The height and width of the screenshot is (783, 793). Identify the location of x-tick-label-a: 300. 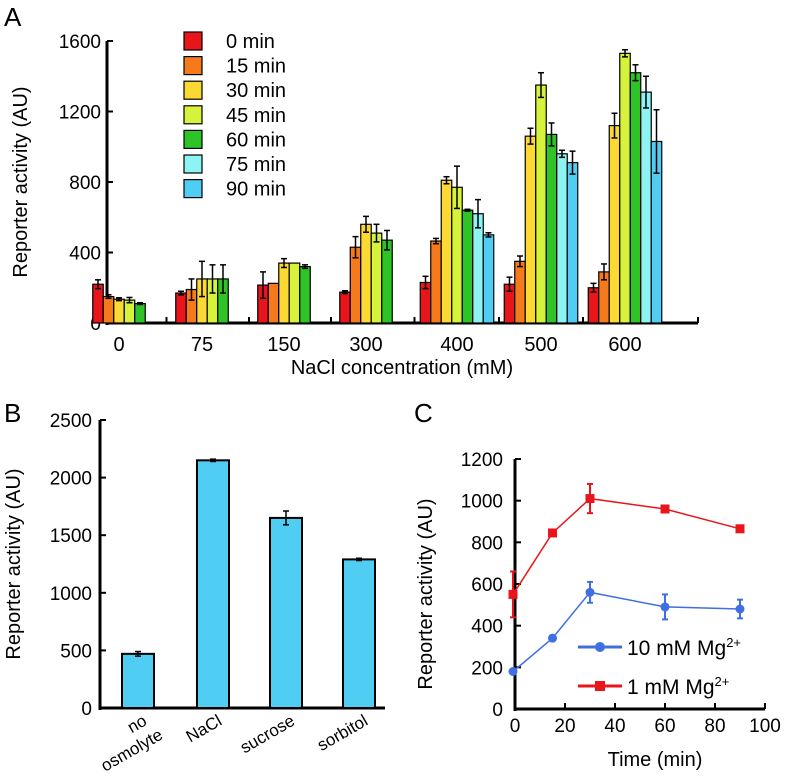
(365, 345).